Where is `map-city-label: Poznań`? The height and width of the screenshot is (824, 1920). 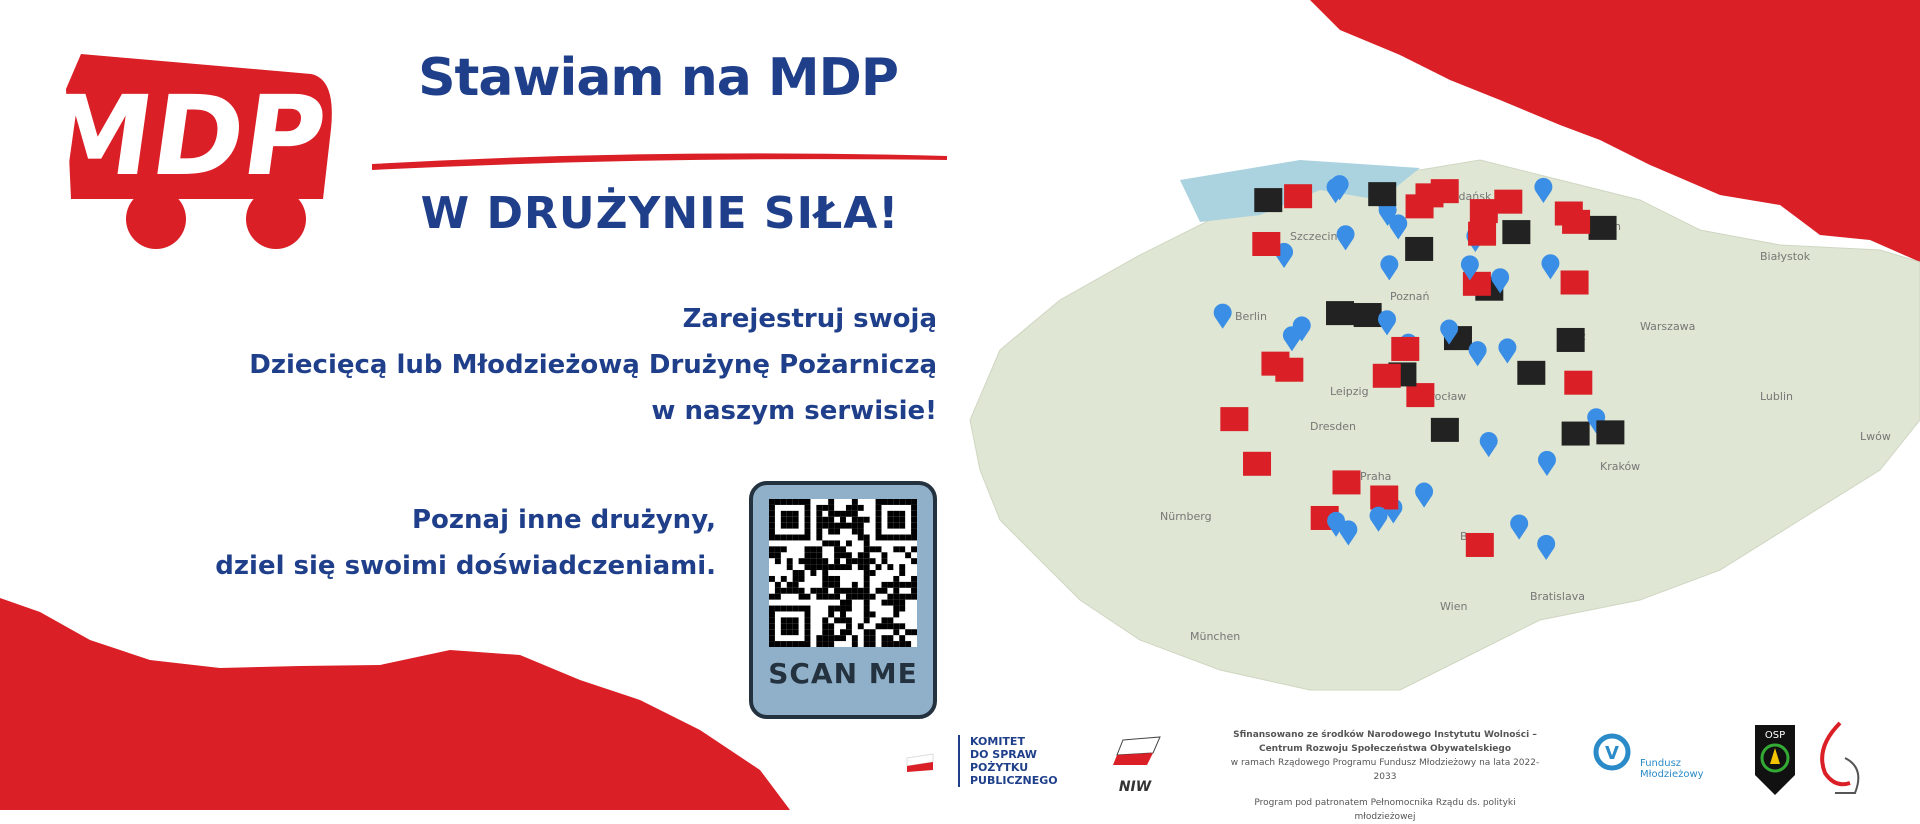 map-city-label: Poznań is located at coordinates (1409, 296).